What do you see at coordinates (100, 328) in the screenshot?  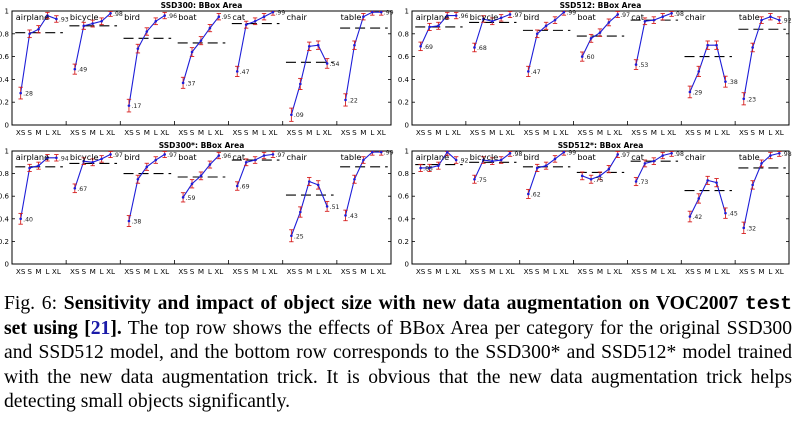 I see `citation-link: 21` at bounding box center [100, 328].